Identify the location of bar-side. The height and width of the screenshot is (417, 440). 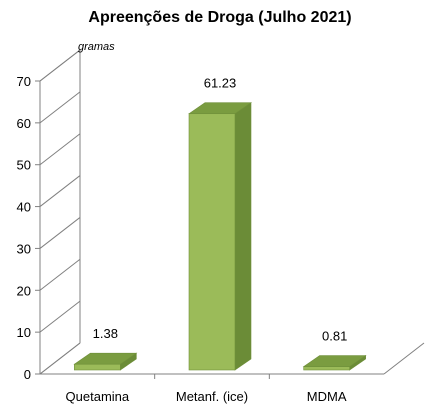
(243, 236).